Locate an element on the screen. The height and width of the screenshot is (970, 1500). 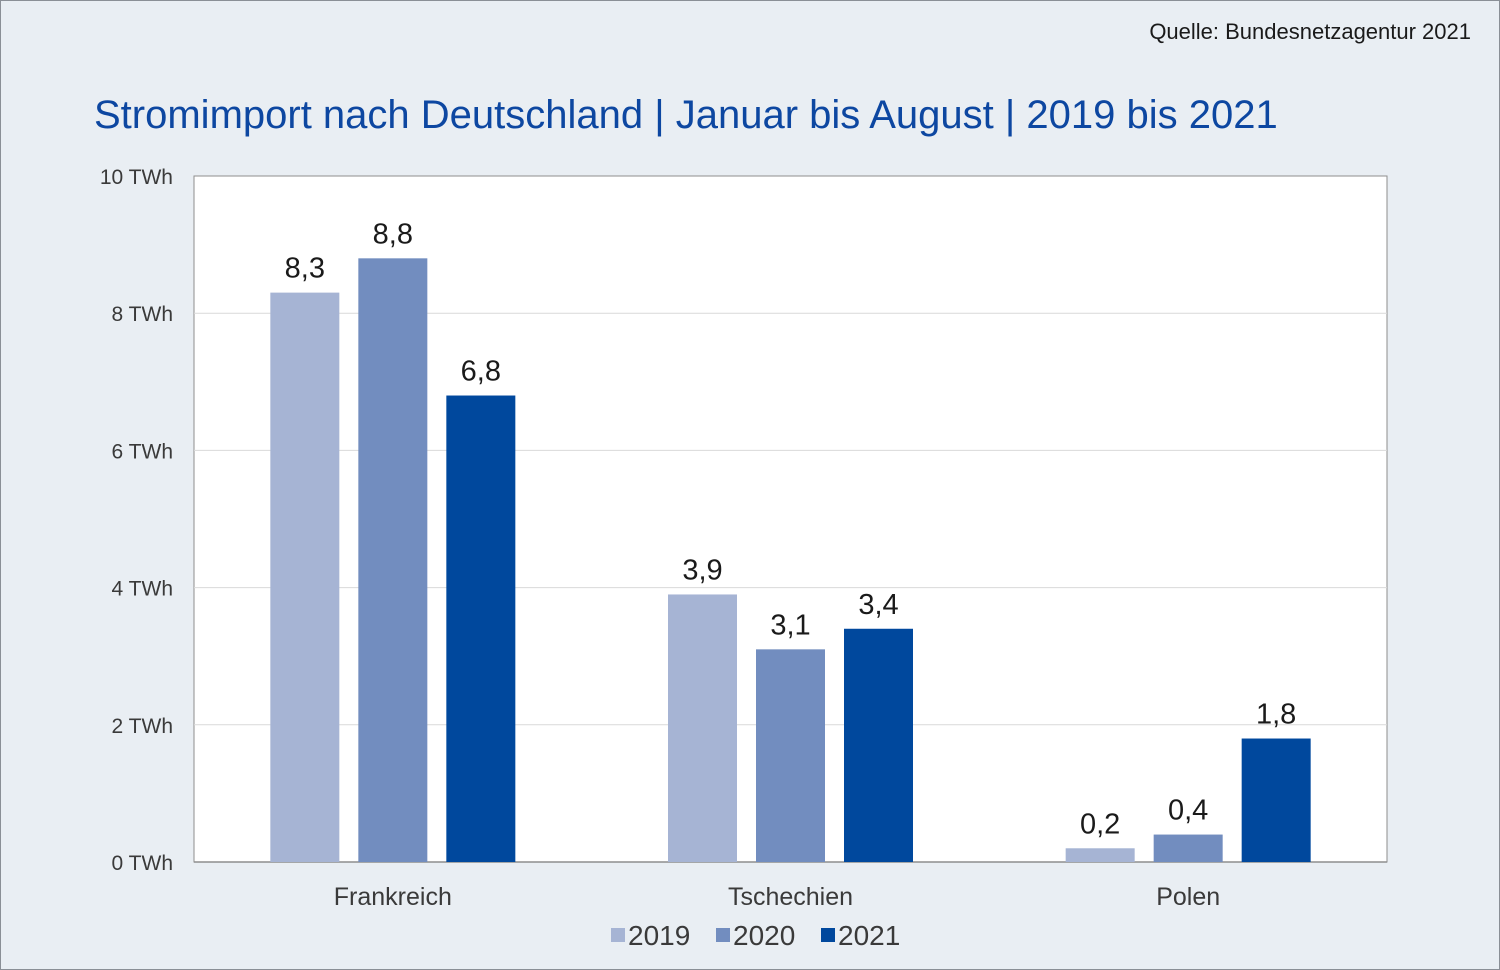
bar-2019-polen is located at coordinates (1100, 855).